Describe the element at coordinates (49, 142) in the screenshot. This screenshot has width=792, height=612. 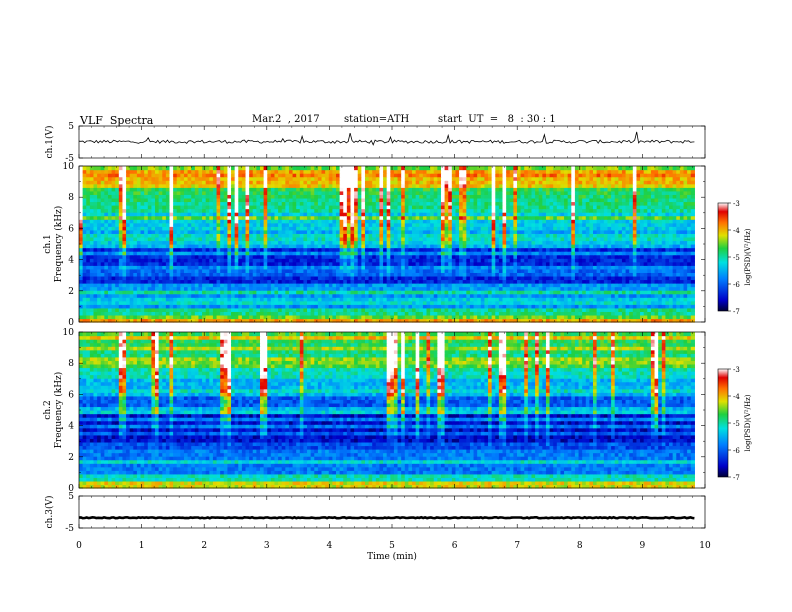
I see `y-axis-label: ch.1(V)` at that location.